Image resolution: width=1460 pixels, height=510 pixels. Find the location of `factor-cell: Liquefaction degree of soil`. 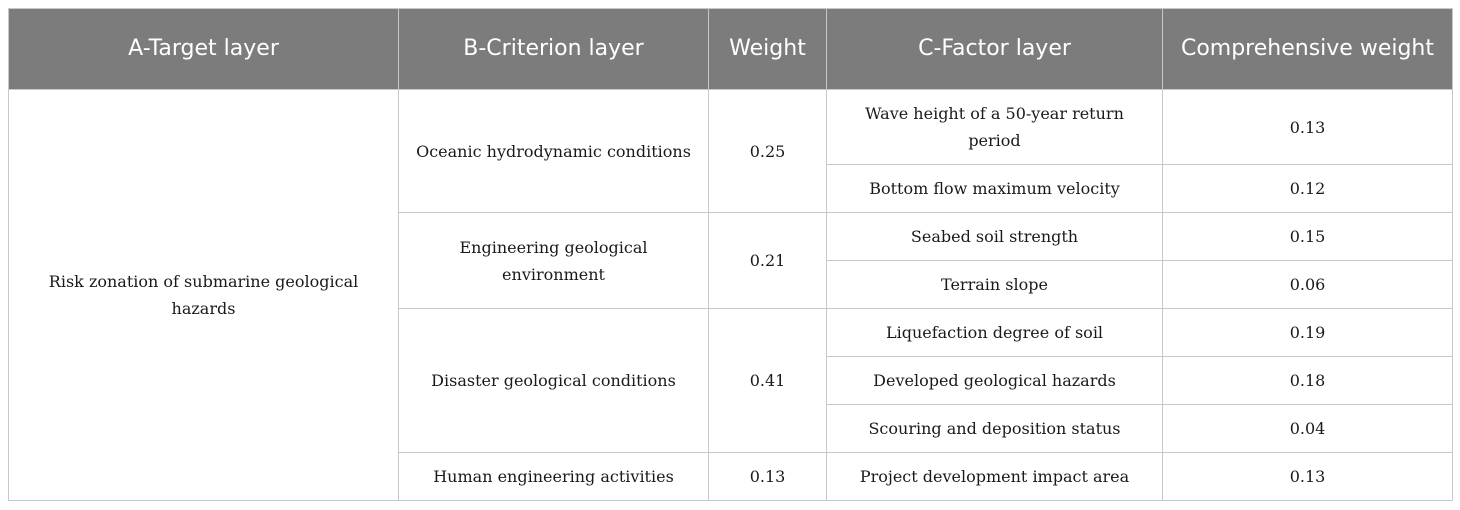

factor-cell: Liquefaction degree of soil is located at coordinates (994, 332).